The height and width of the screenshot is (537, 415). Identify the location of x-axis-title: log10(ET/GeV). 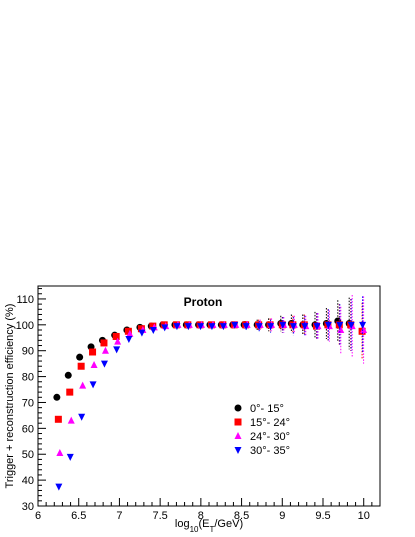
(209, 526).